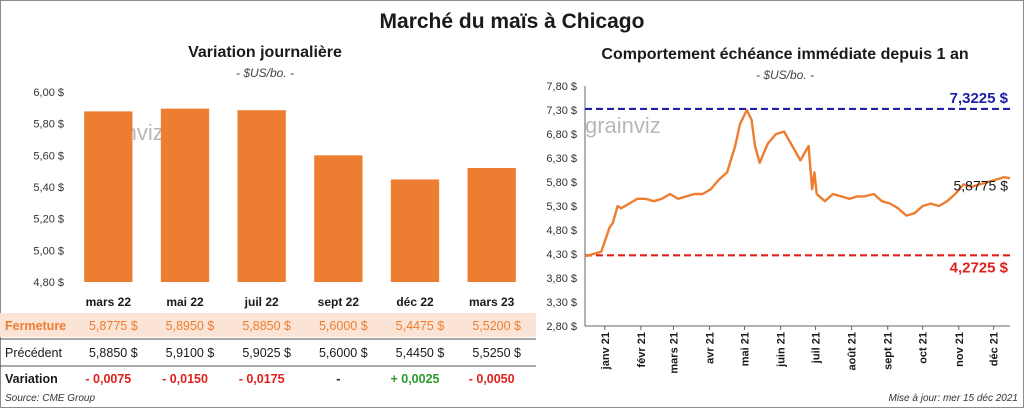 The image size is (1024, 408). Describe the element at coordinates (185, 302) in the screenshot. I see `bar-category-label: mai 22` at that location.